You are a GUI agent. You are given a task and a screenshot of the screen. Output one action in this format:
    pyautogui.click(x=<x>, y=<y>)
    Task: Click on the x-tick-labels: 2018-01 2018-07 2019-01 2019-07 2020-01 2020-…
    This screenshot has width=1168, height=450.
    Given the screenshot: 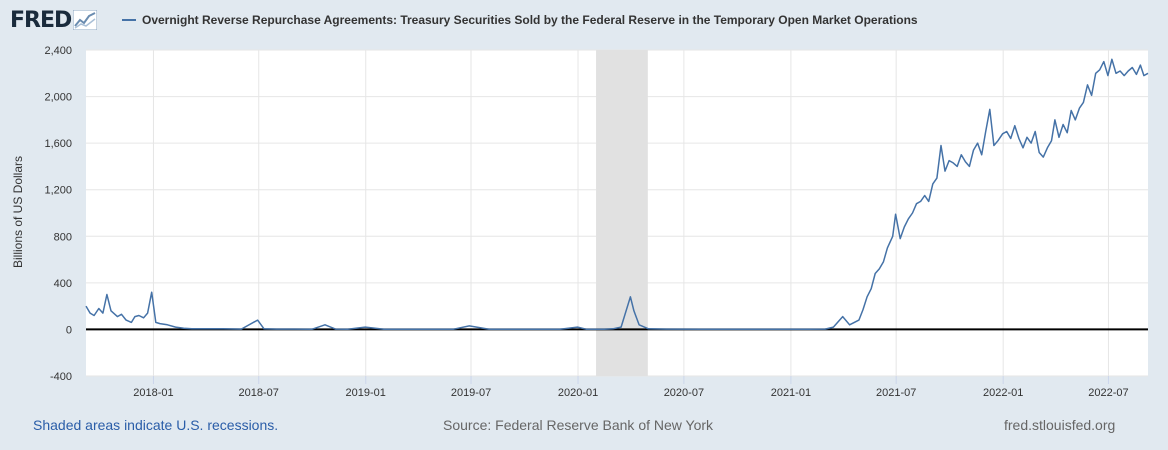 What is the action you would take?
    pyautogui.click(x=631, y=387)
    